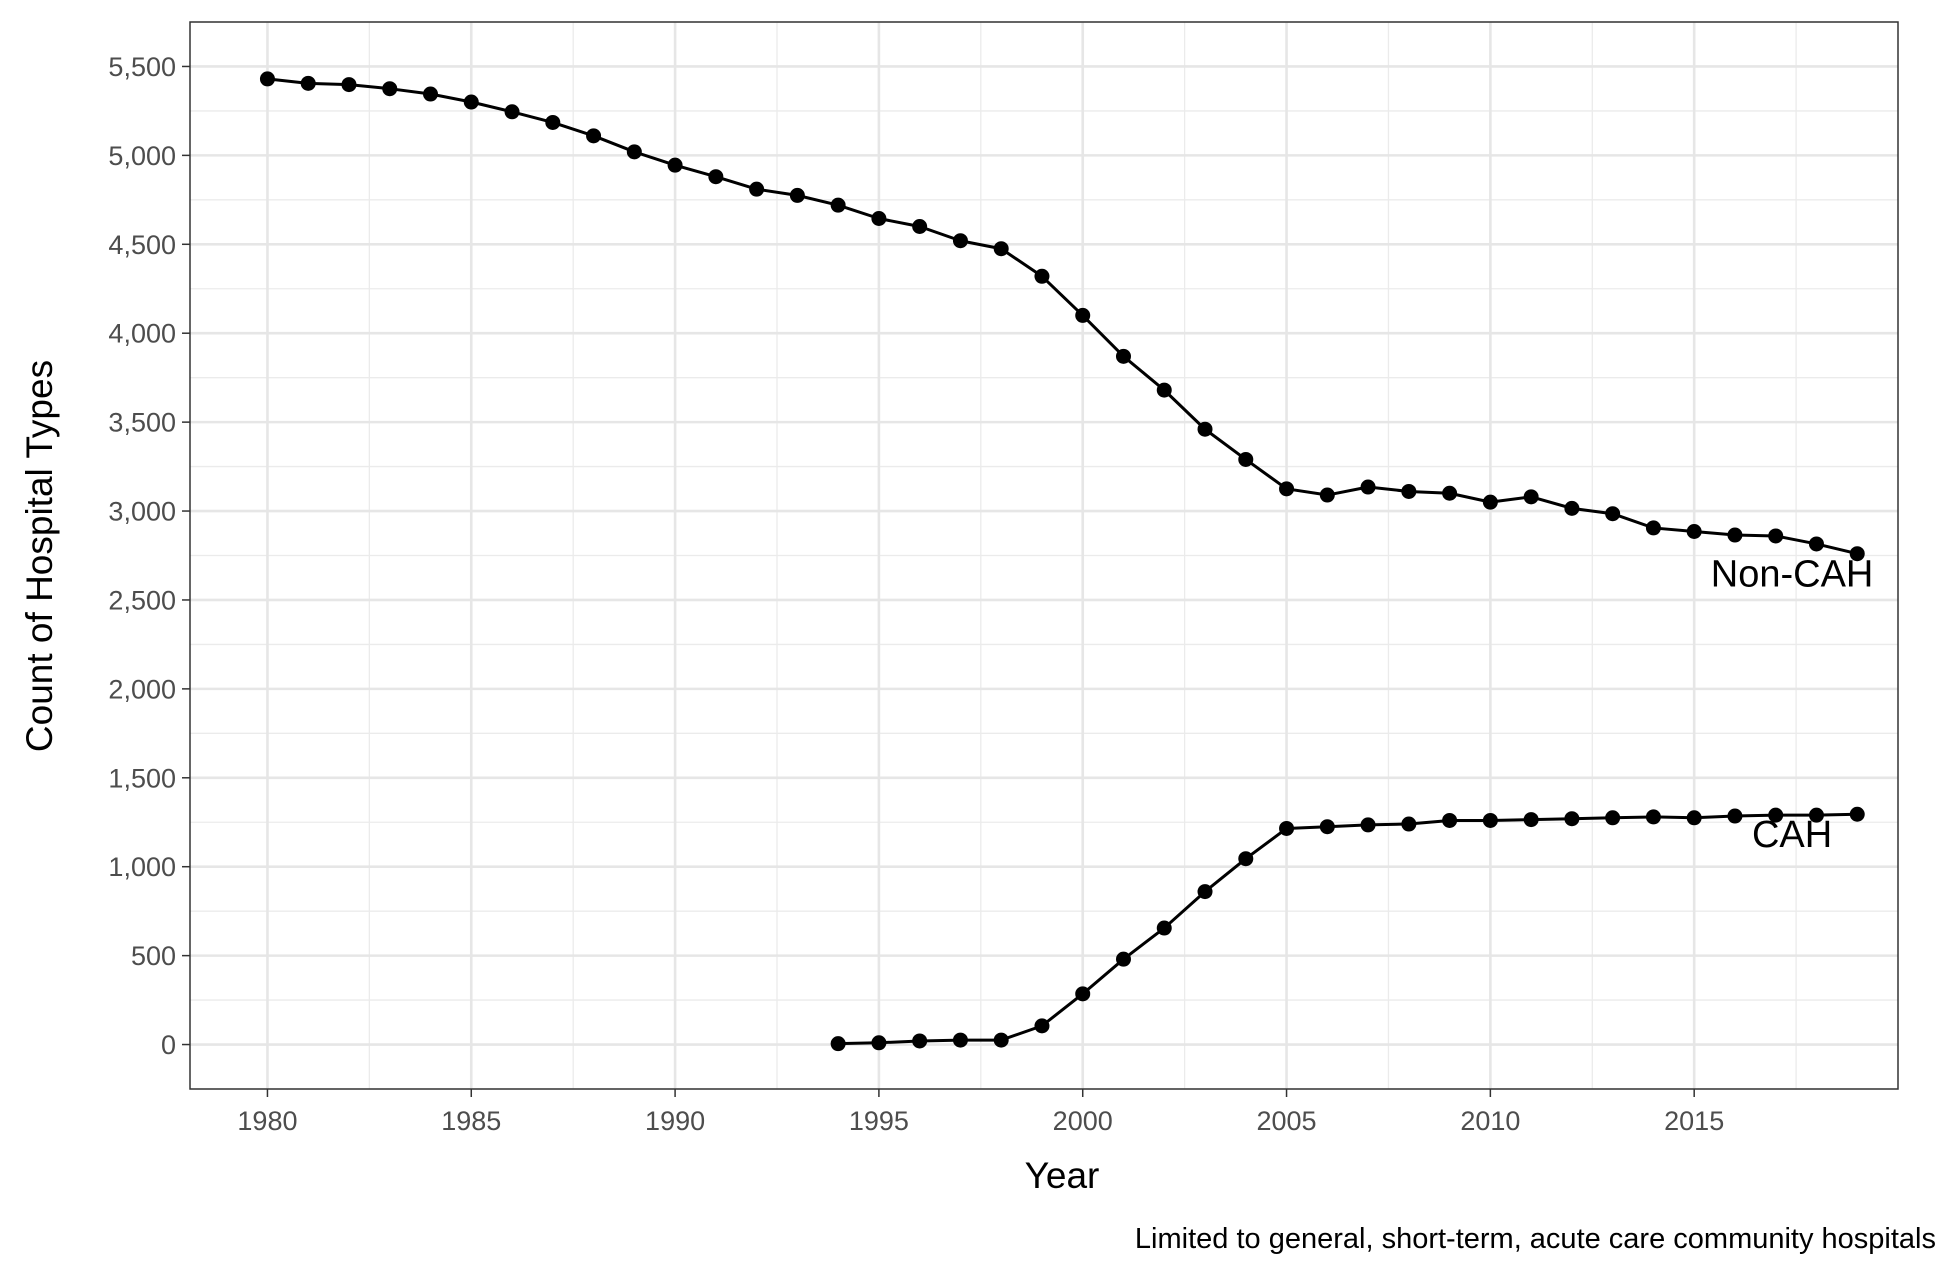  I want to click on x-tick-label: 2005, so click(1287, 1121).